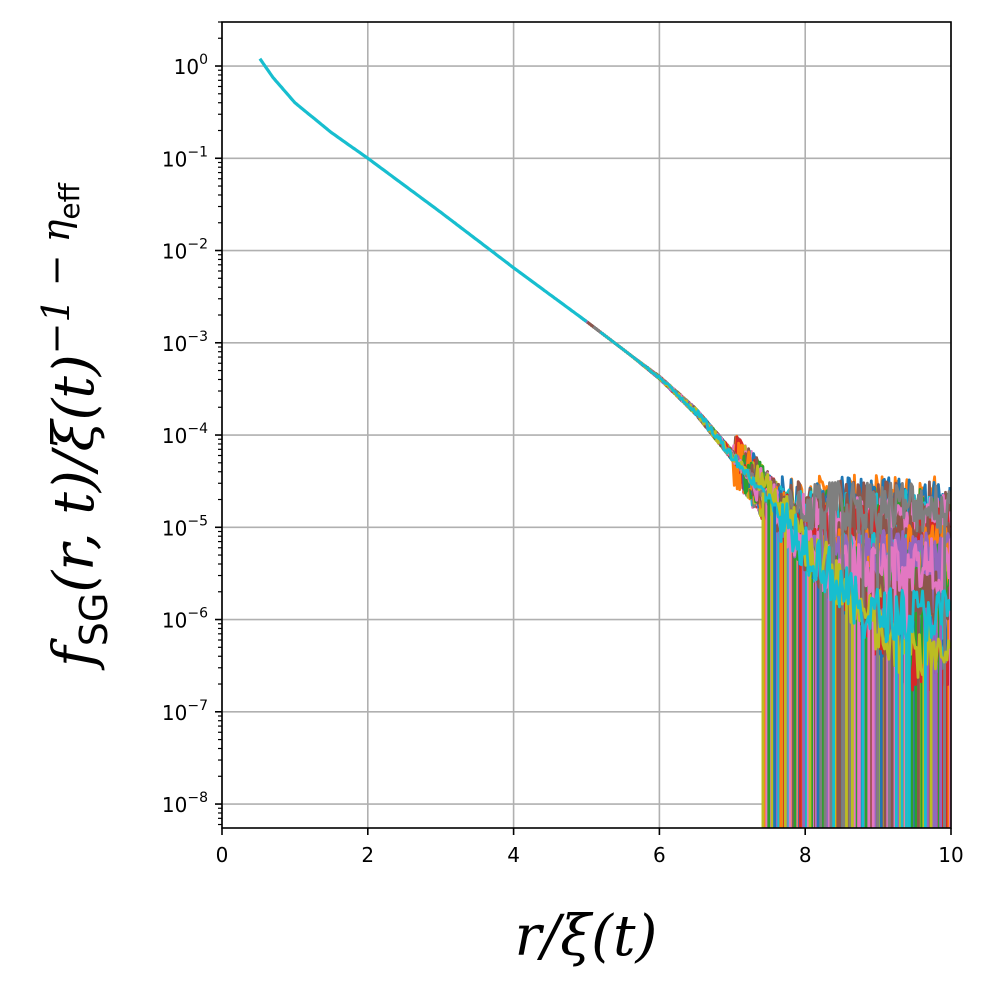 This screenshot has width=995, height=996. I want to click on y-tick-label: 10⁻³, so click(185, 342).